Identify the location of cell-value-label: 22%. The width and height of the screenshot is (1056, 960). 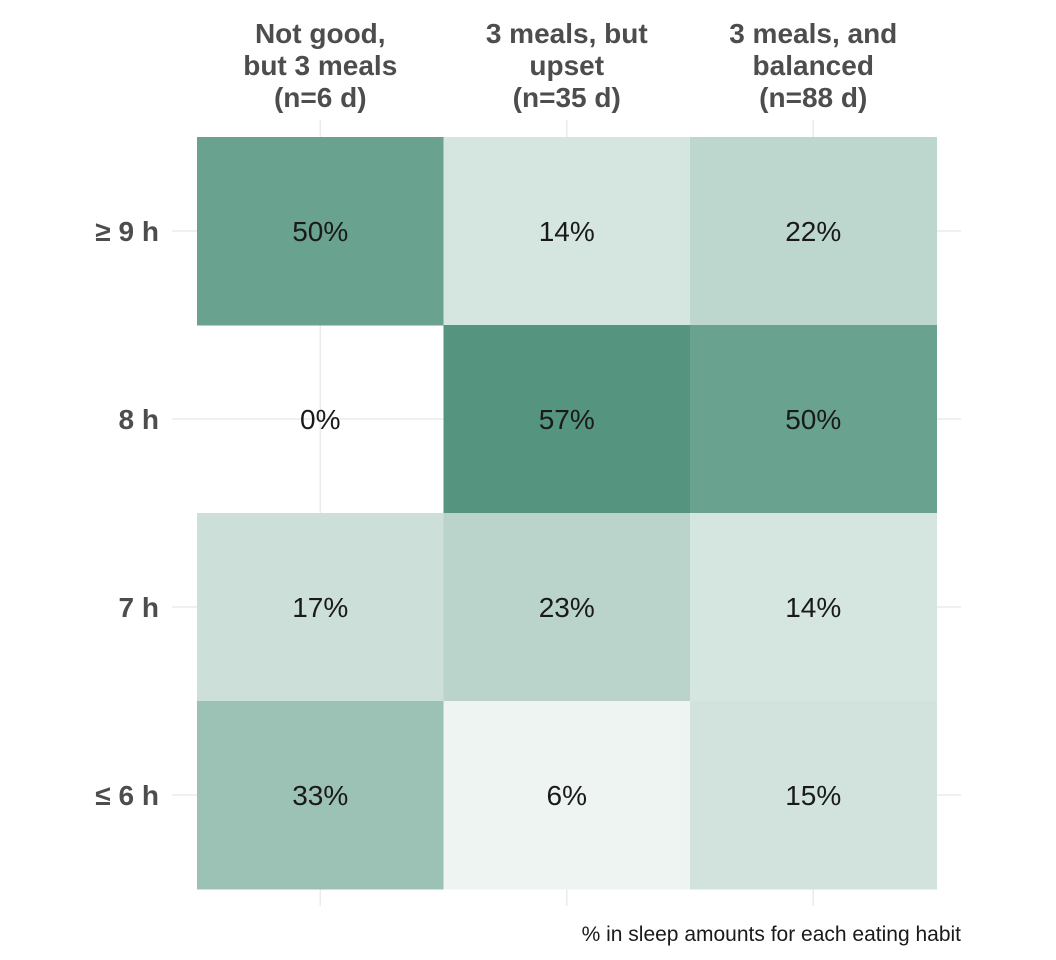
(813, 231).